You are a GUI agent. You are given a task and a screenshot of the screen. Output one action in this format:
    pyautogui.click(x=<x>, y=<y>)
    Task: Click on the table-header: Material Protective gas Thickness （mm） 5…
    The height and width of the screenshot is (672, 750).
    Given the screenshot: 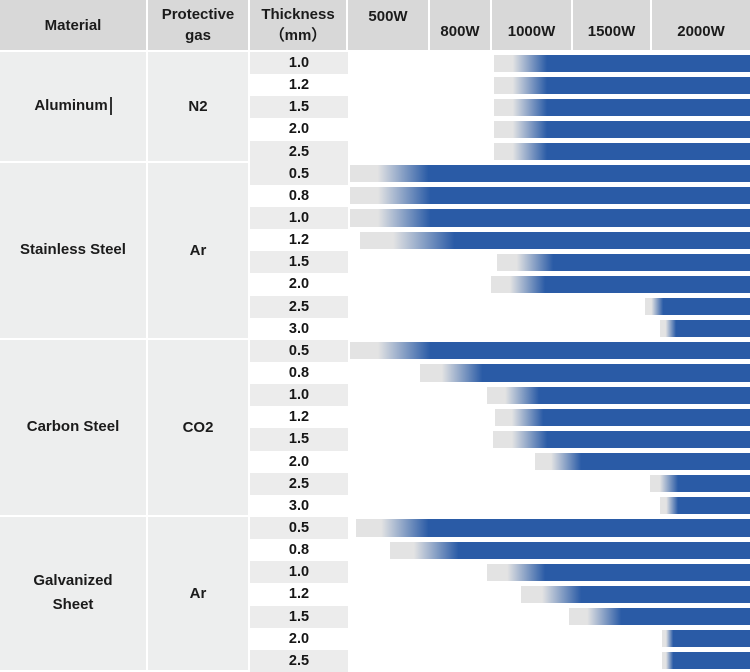 What is the action you would take?
    pyautogui.click(x=375, y=26)
    